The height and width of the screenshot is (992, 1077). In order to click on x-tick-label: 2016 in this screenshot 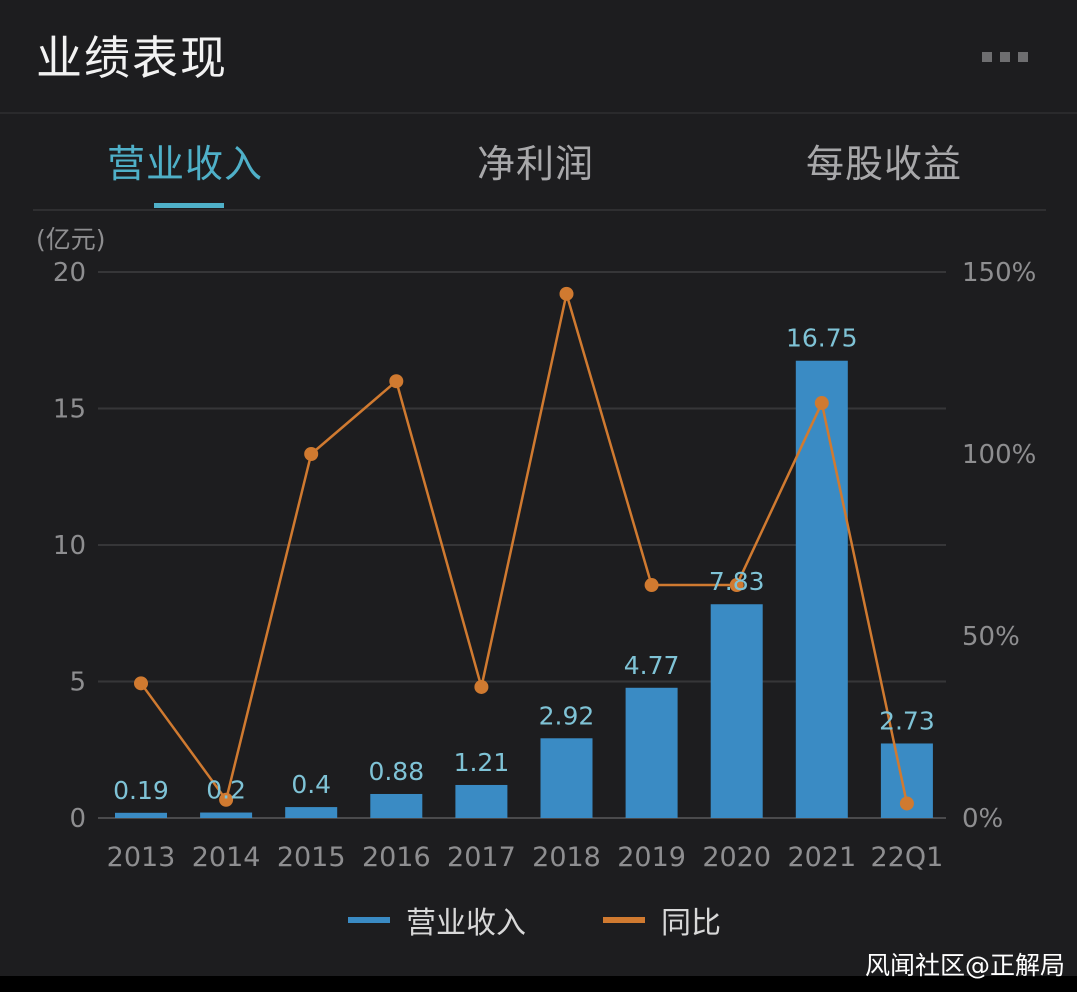, I will do `click(396, 857)`.